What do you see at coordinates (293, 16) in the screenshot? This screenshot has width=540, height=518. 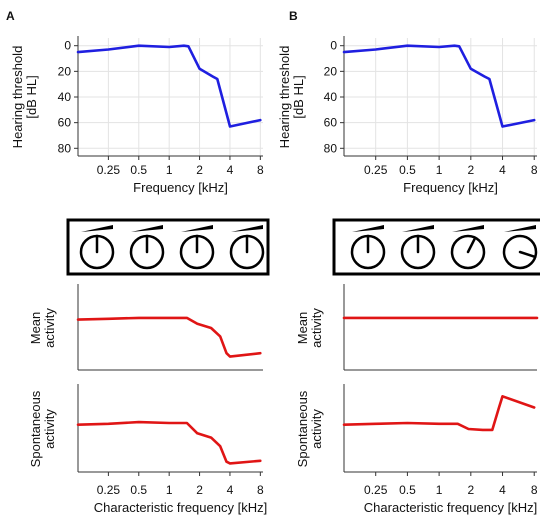 I see `panel-label-b: B` at bounding box center [293, 16].